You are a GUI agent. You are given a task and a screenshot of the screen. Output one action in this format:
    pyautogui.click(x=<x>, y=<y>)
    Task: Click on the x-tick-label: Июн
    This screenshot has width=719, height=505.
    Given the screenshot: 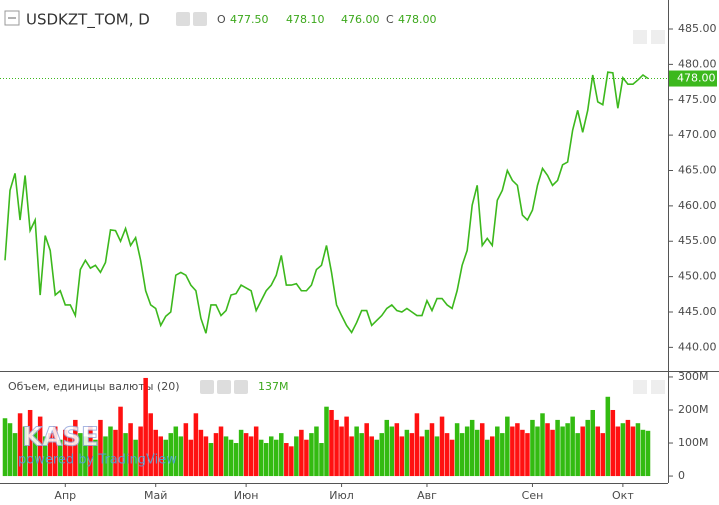 What is the action you would take?
    pyautogui.click(x=246, y=495)
    